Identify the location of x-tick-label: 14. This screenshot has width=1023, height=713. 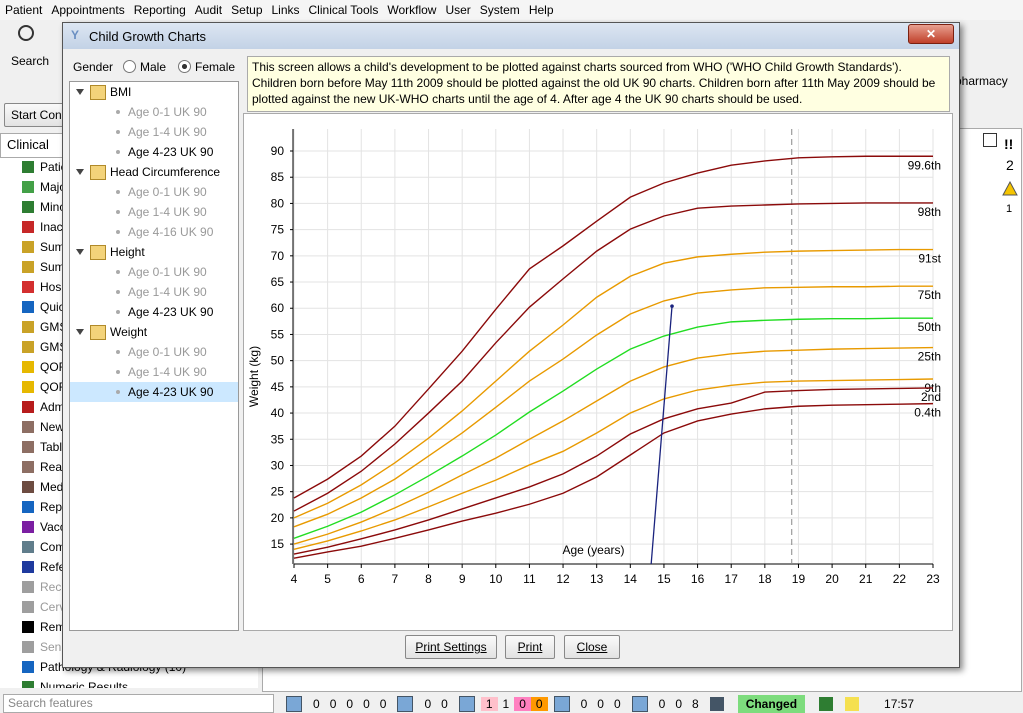
(631, 579).